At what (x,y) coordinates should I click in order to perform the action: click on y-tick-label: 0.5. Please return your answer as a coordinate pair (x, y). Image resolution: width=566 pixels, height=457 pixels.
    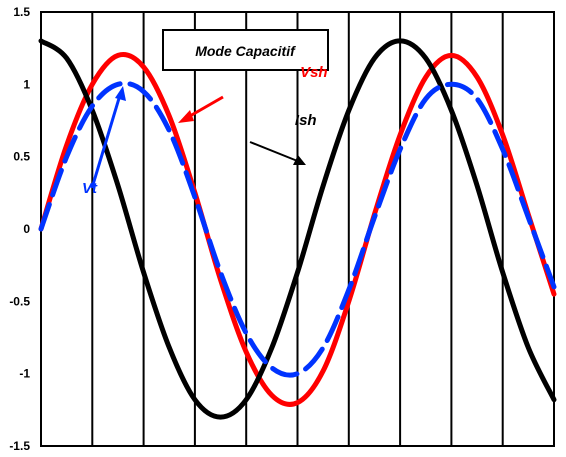
    Looking at the image, I should click on (21, 157).